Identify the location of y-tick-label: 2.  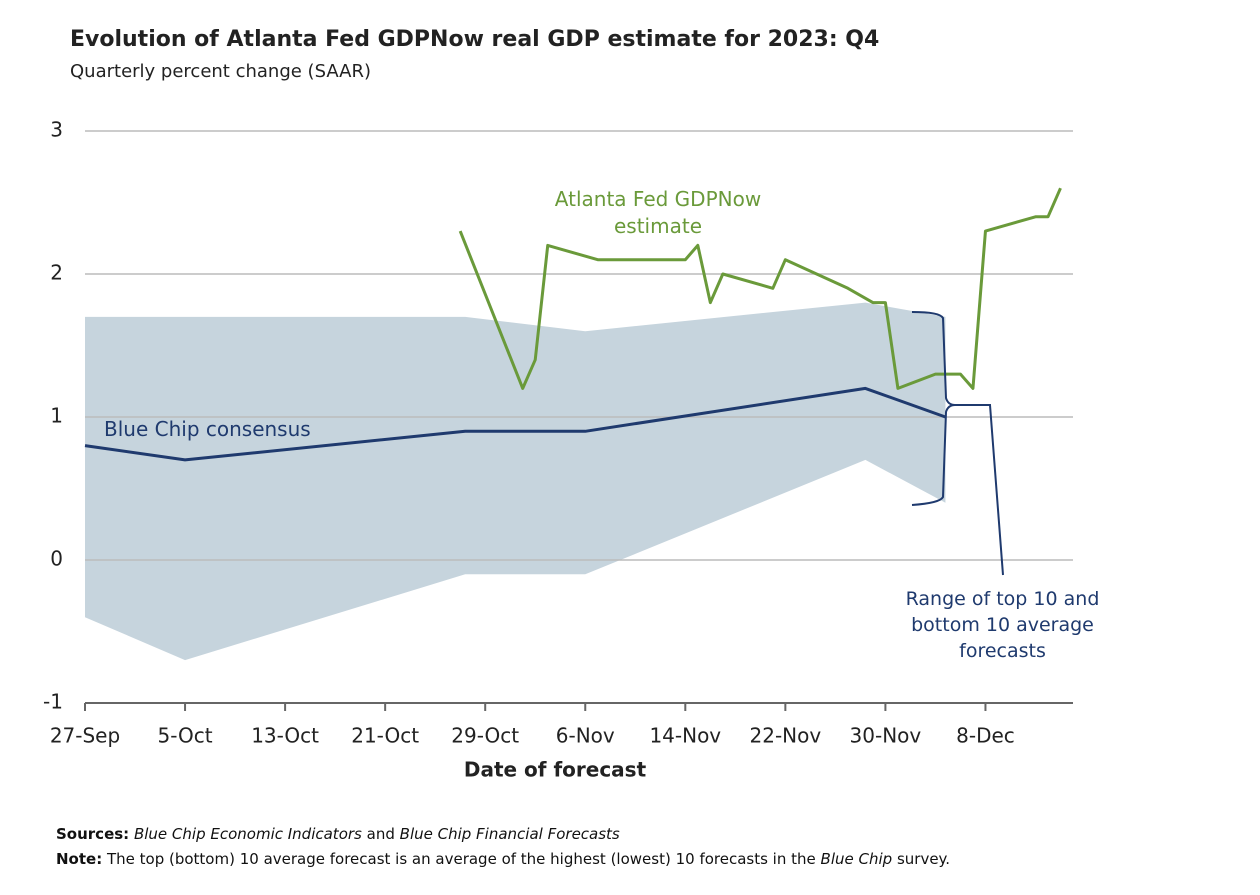
(56, 273).